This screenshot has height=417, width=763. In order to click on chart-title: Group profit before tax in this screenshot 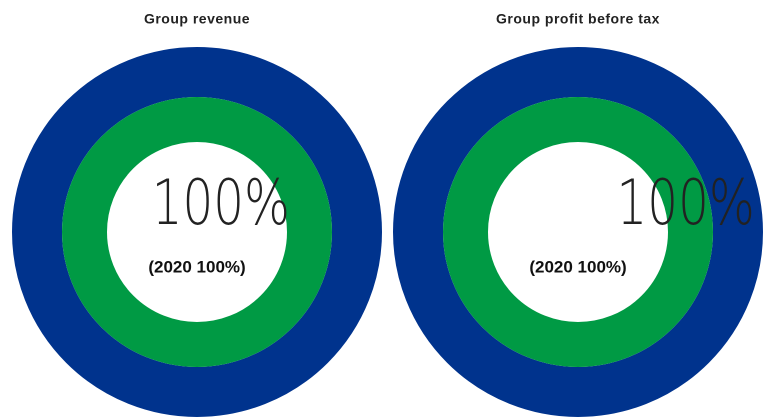, I will do `click(578, 19)`.